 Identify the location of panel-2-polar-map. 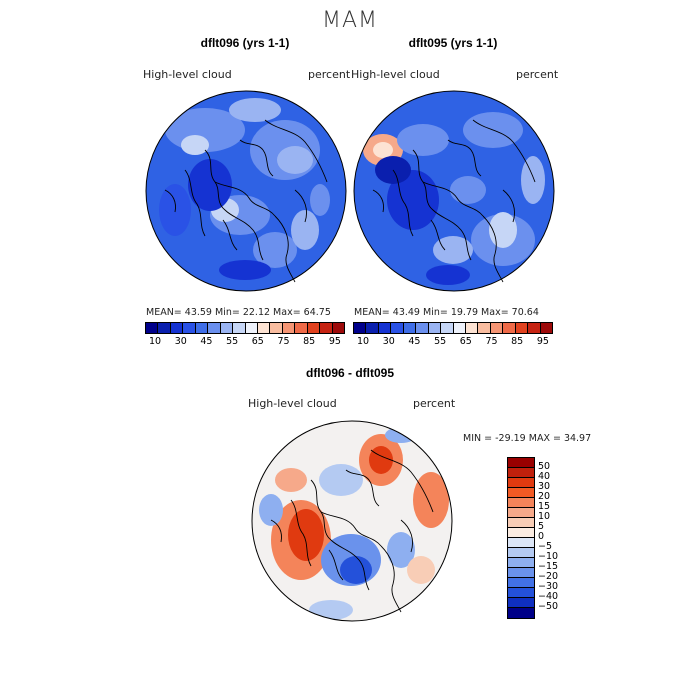
(454, 191).